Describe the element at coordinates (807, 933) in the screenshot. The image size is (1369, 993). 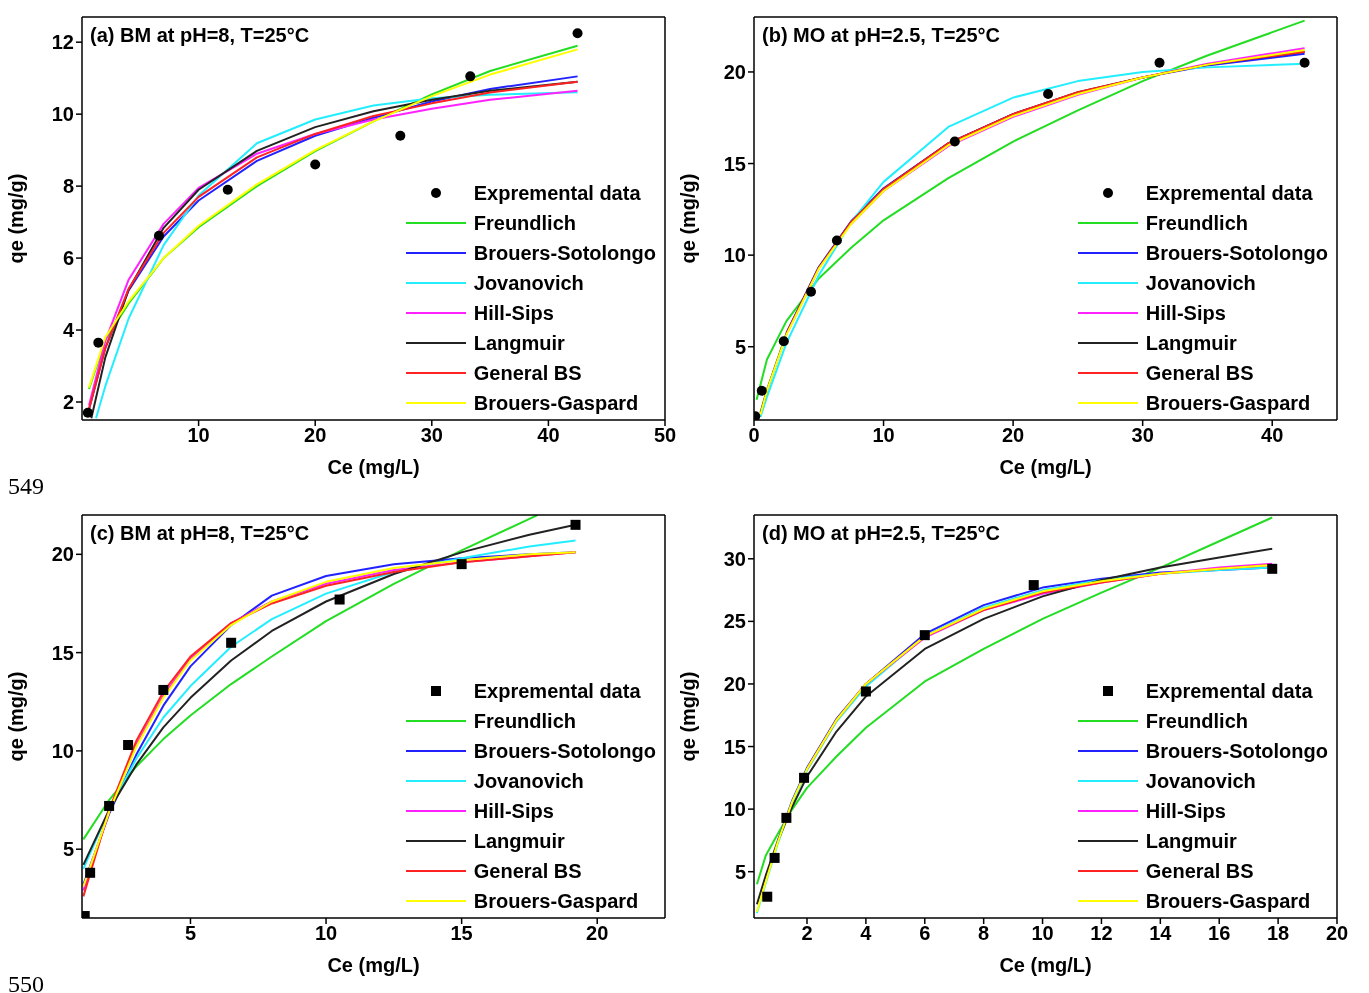
I see `x-tick-label: 2` at that location.